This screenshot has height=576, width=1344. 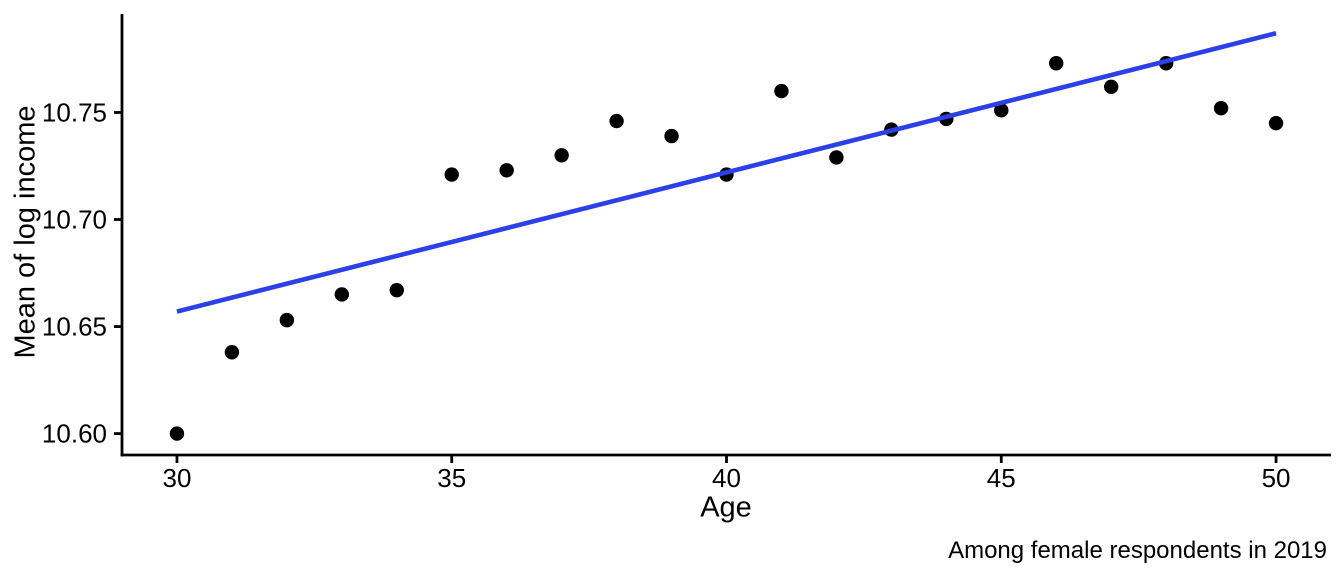 I want to click on y-tick-label: 10.60, so click(x=74, y=434).